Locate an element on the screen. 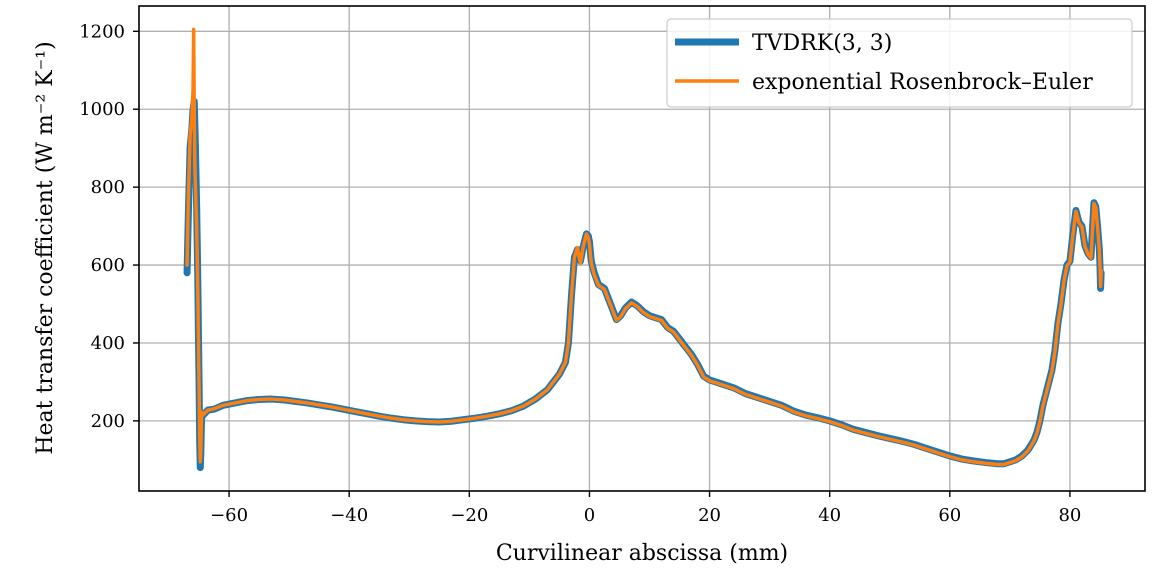 The image size is (1157, 578). x-tick-label: 80 is located at coordinates (1069, 515).